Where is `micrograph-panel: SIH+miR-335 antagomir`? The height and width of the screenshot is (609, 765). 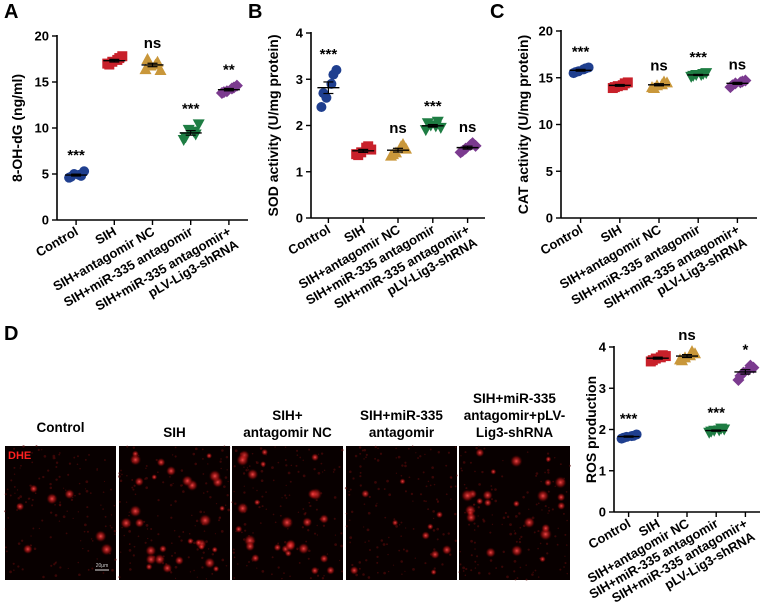
micrograph-panel: SIH+miR-335 antagomir is located at coordinates (401, 494).